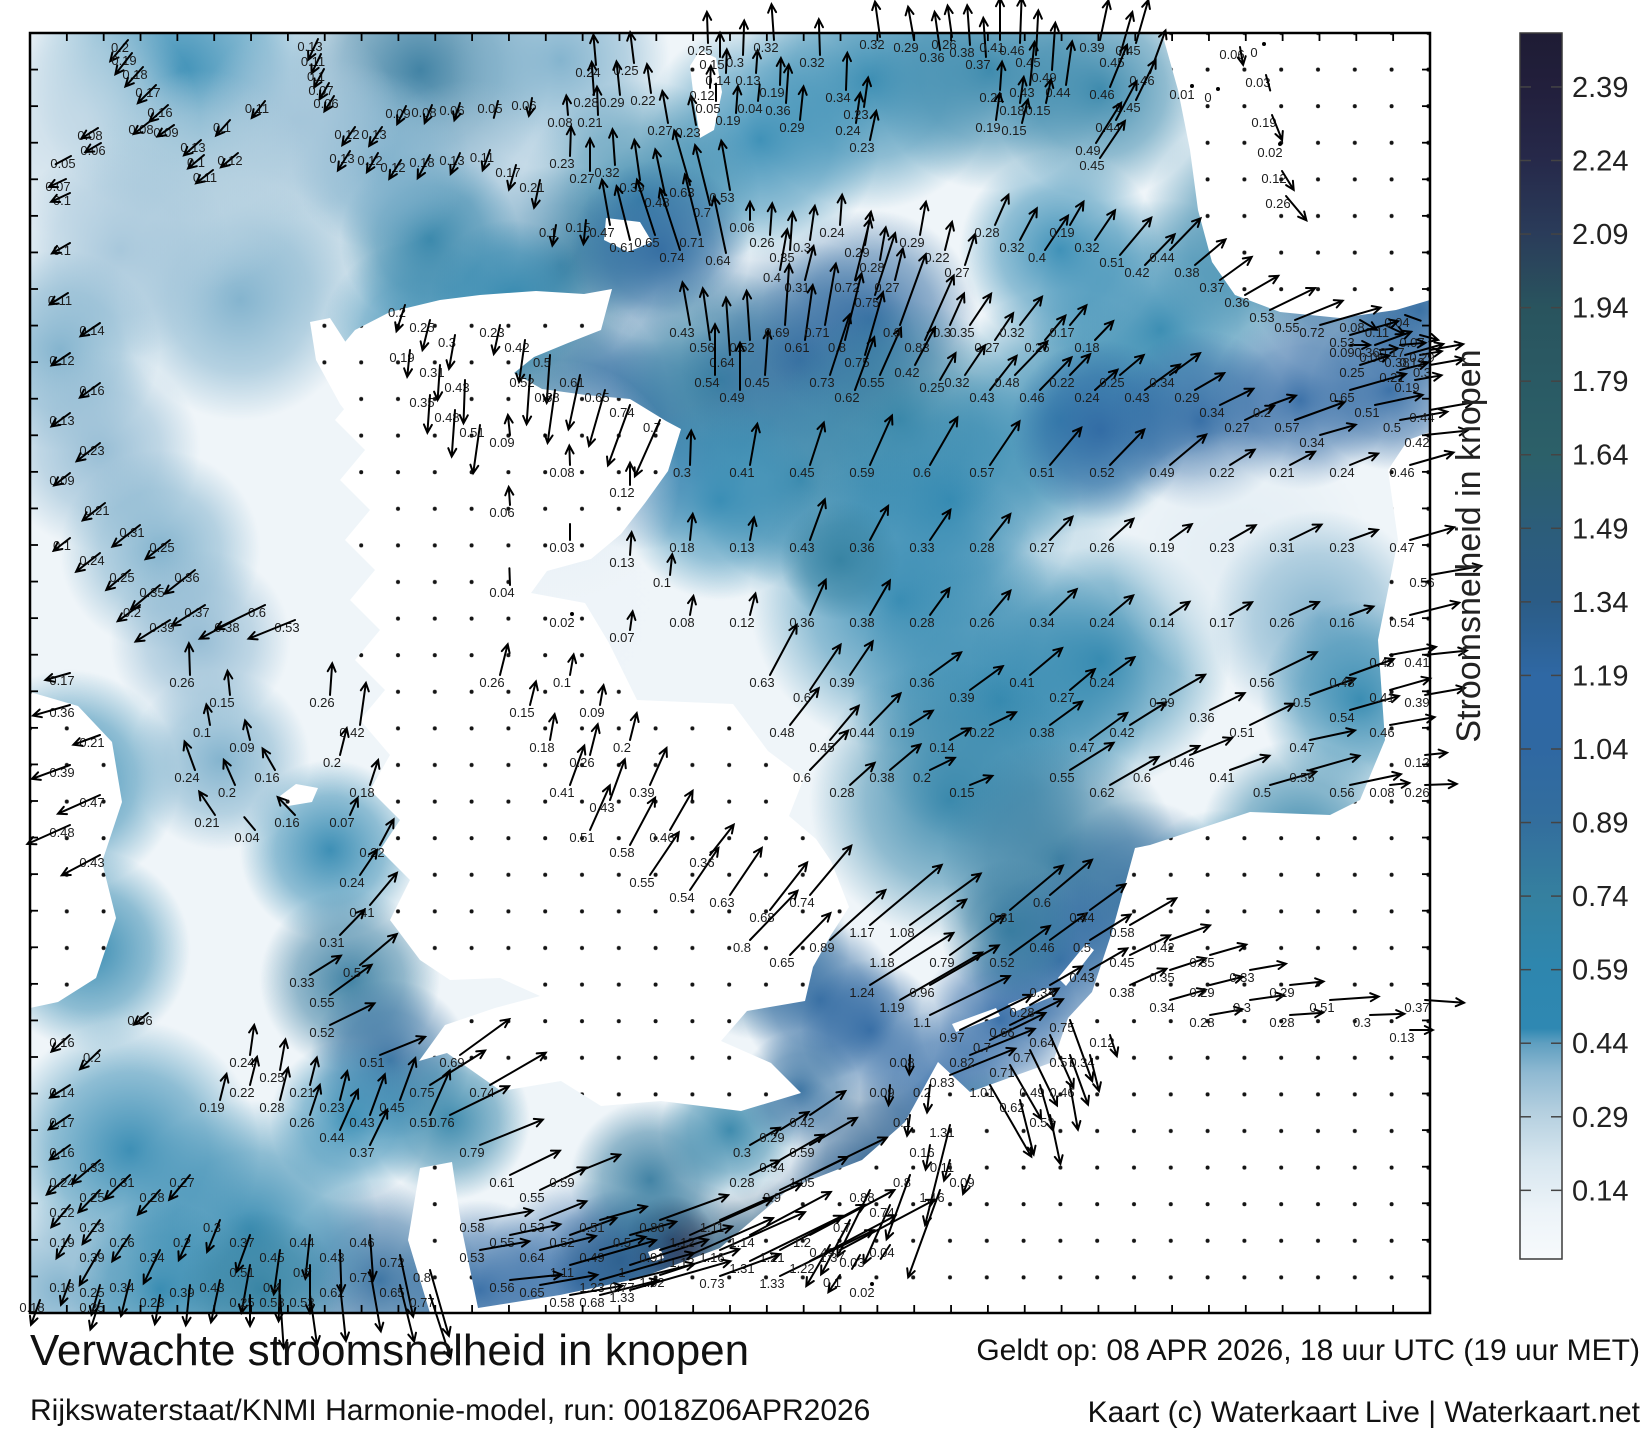  I want to click on current-value-label: 1.08, so click(901, 932).